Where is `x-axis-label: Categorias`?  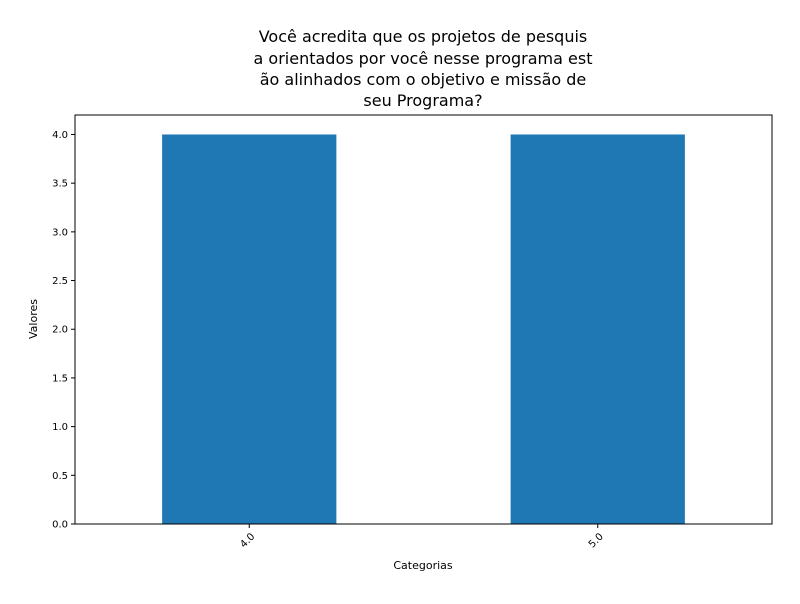
x-axis-label: Categorias is located at coordinates (423, 565).